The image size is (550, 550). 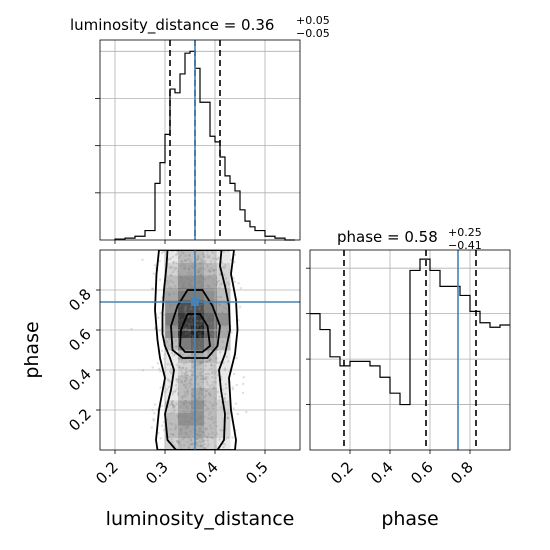 What do you see at coordinates (465, 232) in the screenshot?
I see `phase-title-sup: +0.25` at bounding box center [465, 232].